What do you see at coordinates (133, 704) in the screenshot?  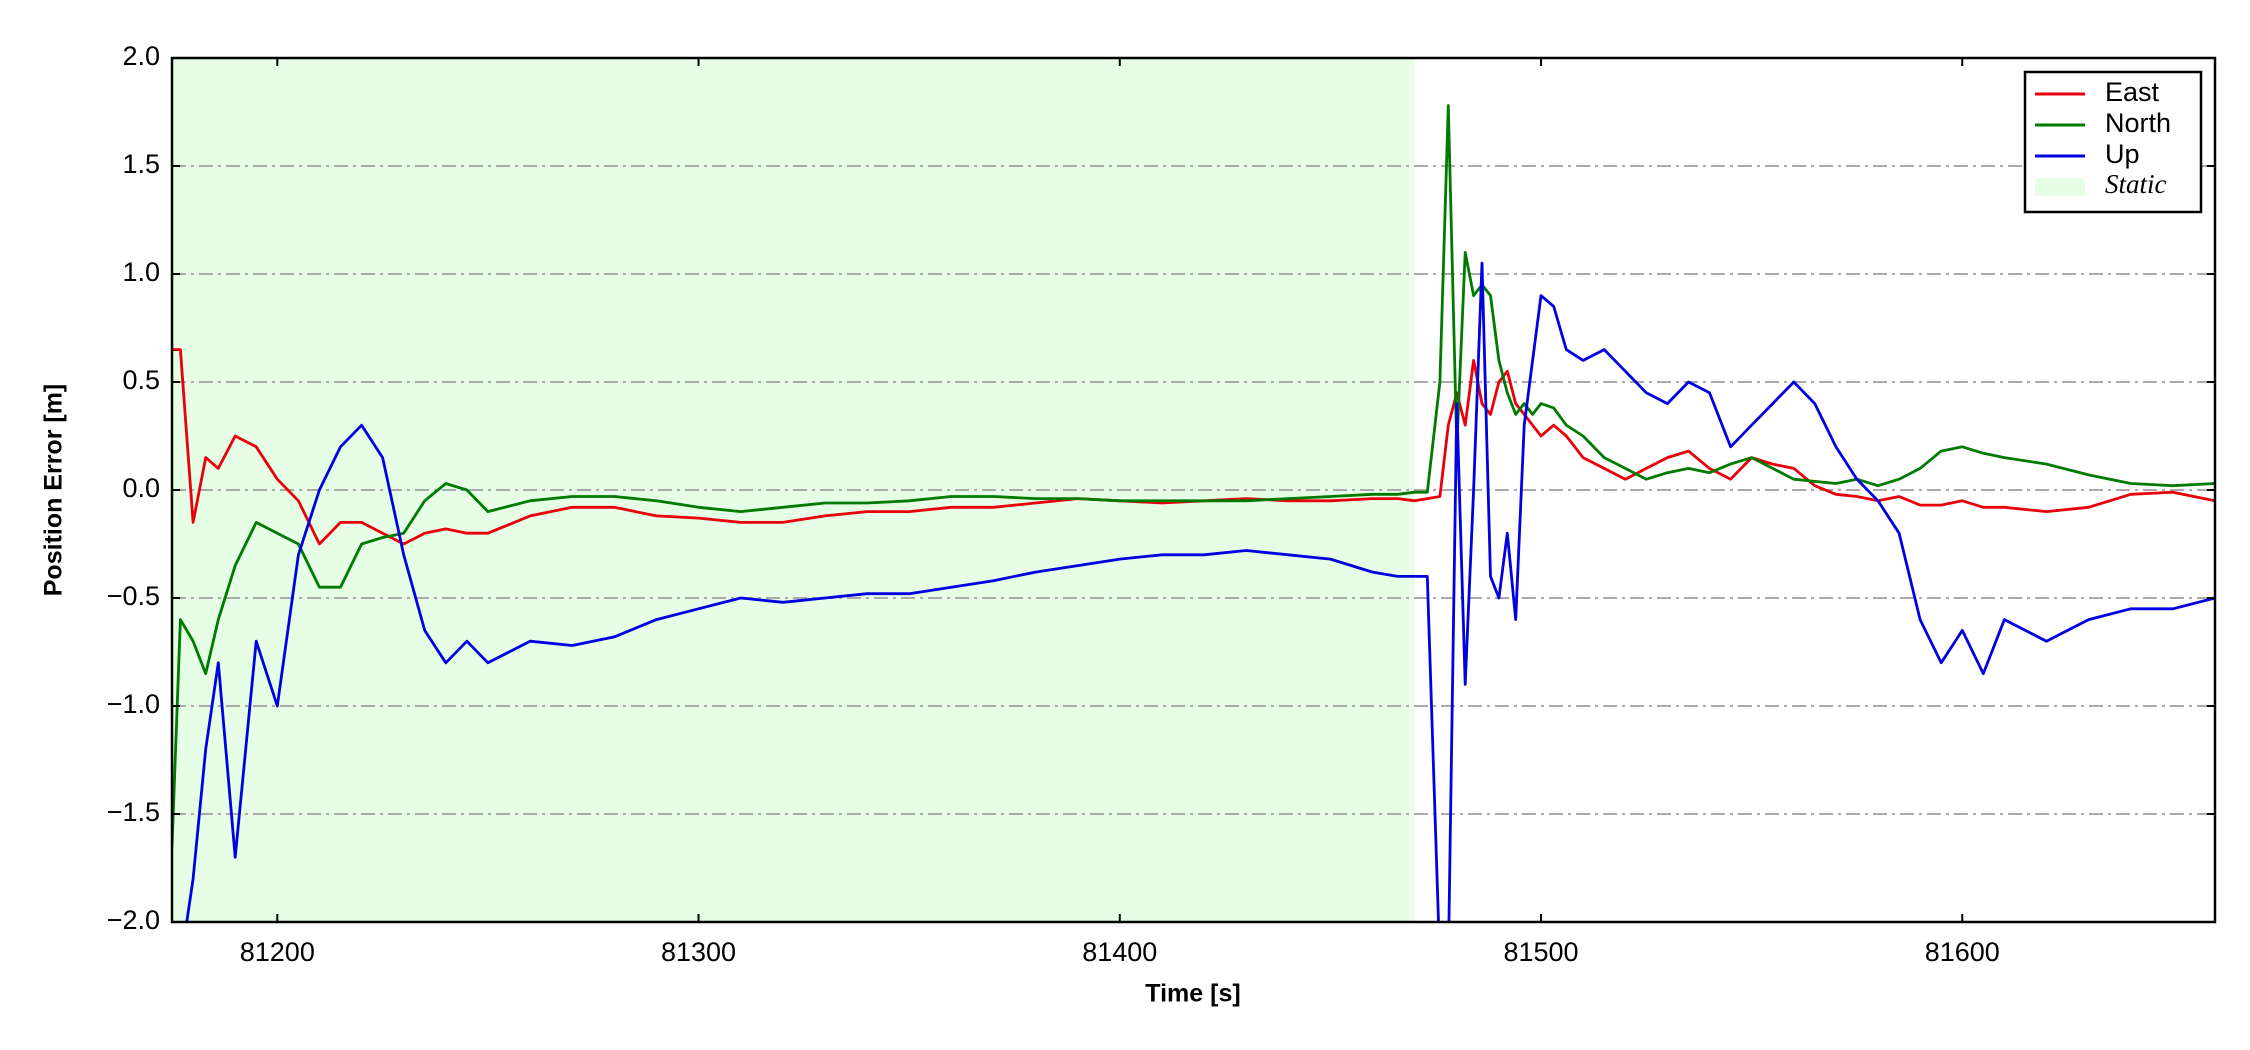 I see `y-tick-label: −1.0` at bounding box center [133, 704].